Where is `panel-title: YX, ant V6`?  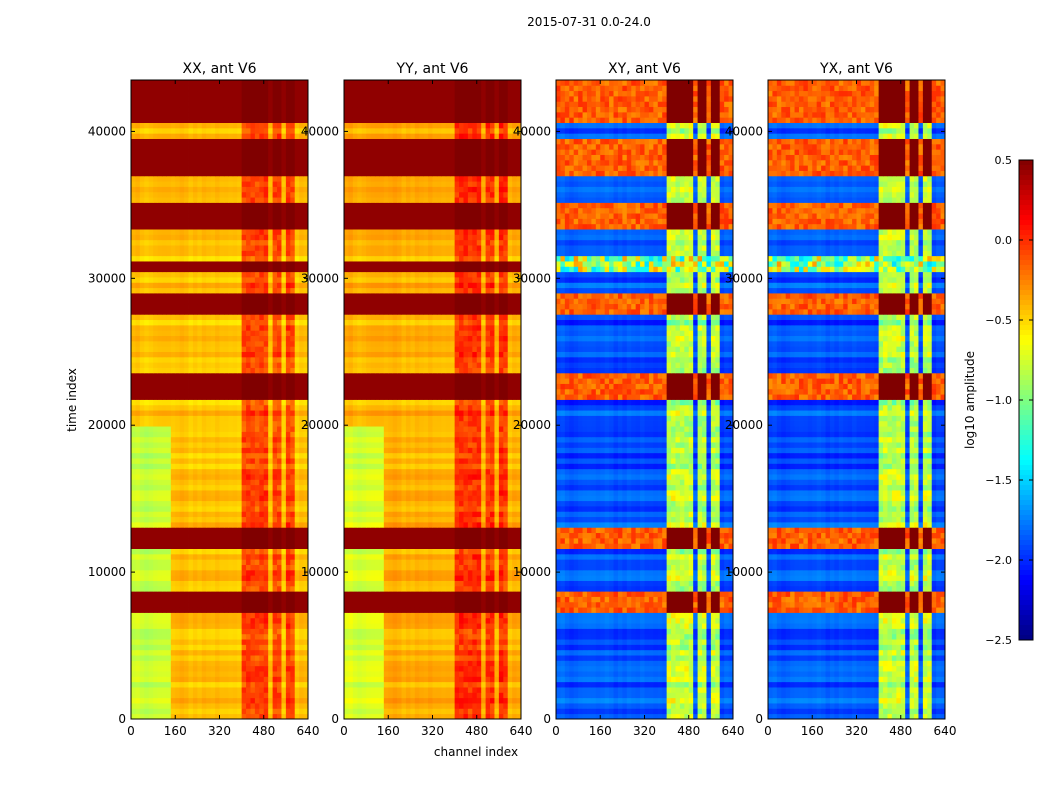 panel-title: YX, ant V6 is located at coordinates (856, 69).